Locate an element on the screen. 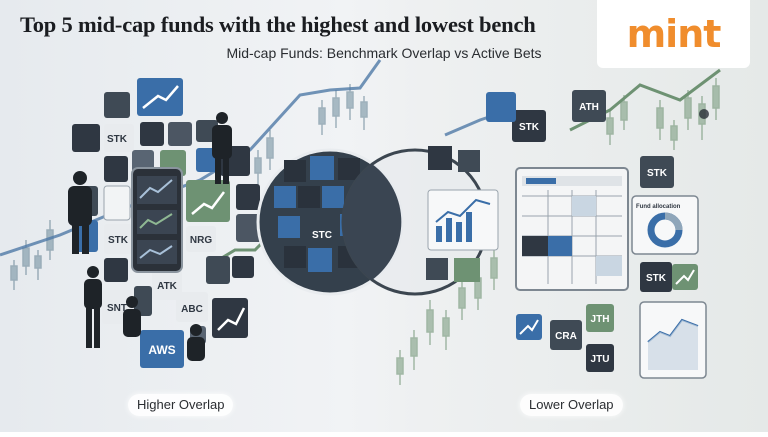 Image resolution: width=768 pixels, height=437 pixels. left-tile-label-2: STK is located at coordinates (118, 240).